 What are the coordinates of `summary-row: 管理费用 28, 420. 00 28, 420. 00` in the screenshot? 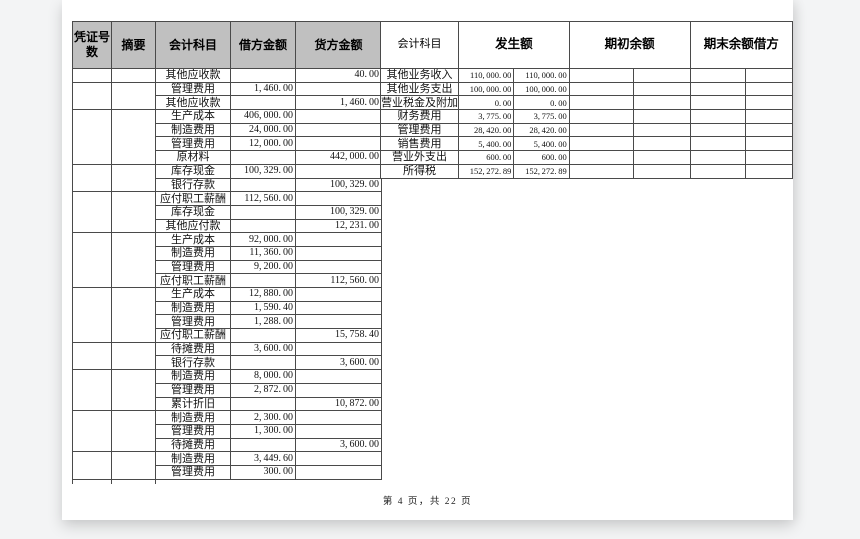 It's located at (587, 130).